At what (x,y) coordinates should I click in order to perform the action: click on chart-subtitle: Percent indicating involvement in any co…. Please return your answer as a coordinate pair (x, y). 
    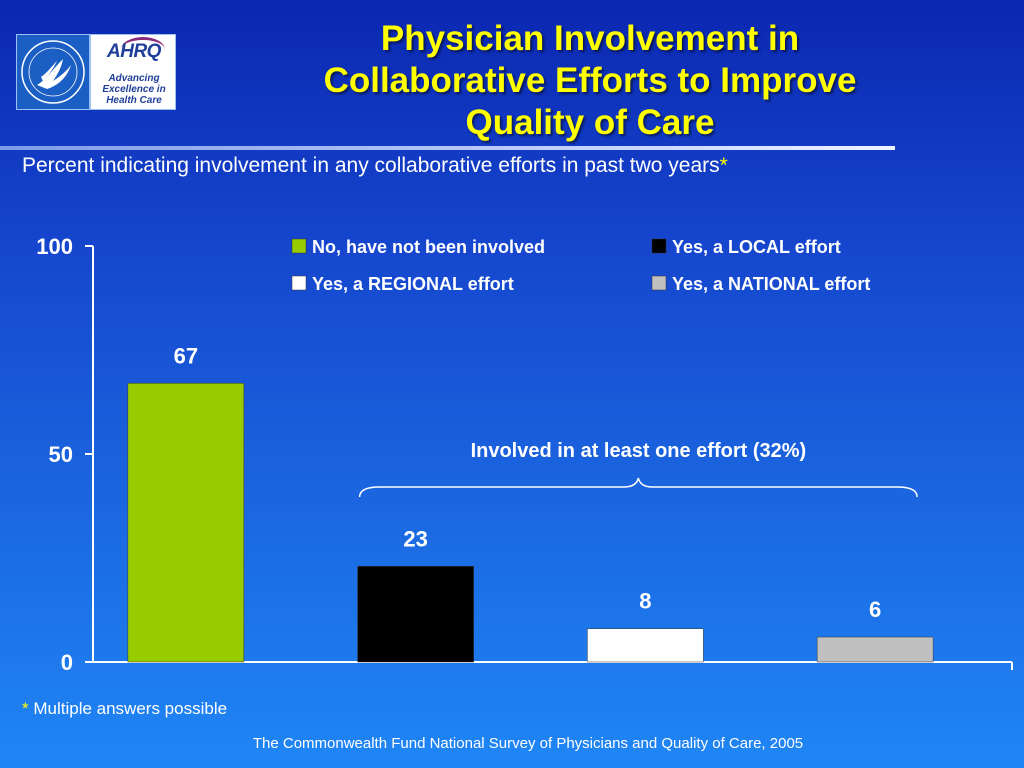
    Looking at the image, I should click on (517, 166).